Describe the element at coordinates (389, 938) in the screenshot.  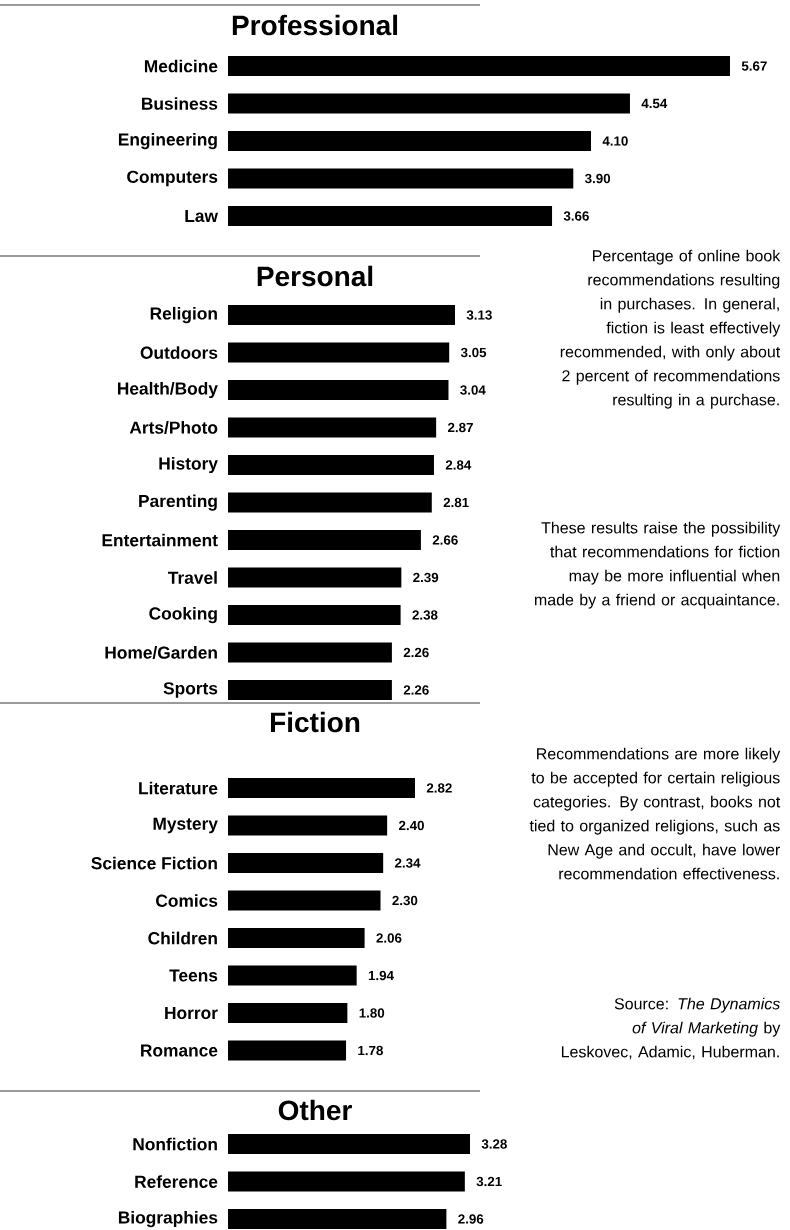
I see `data-label: 2.06` at that location.